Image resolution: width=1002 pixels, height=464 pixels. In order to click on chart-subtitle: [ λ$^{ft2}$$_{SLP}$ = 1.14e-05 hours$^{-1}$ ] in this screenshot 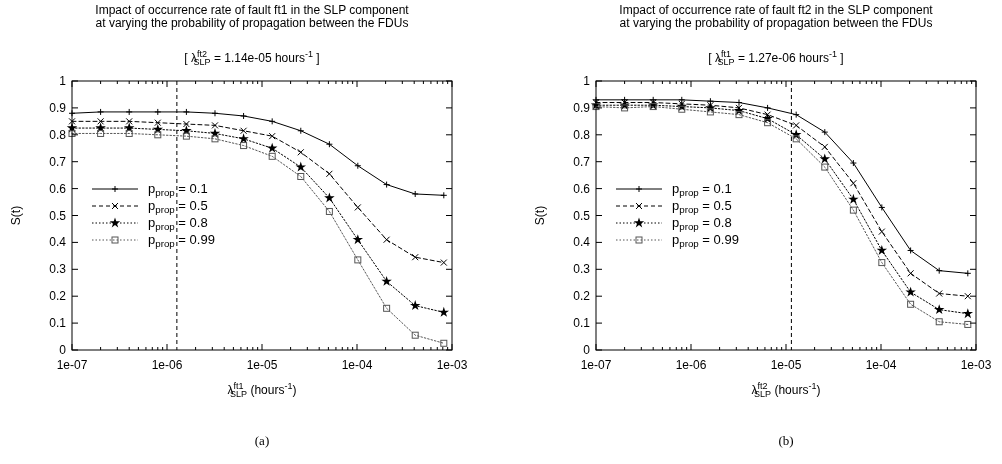, I will do `click(252, 58)`.